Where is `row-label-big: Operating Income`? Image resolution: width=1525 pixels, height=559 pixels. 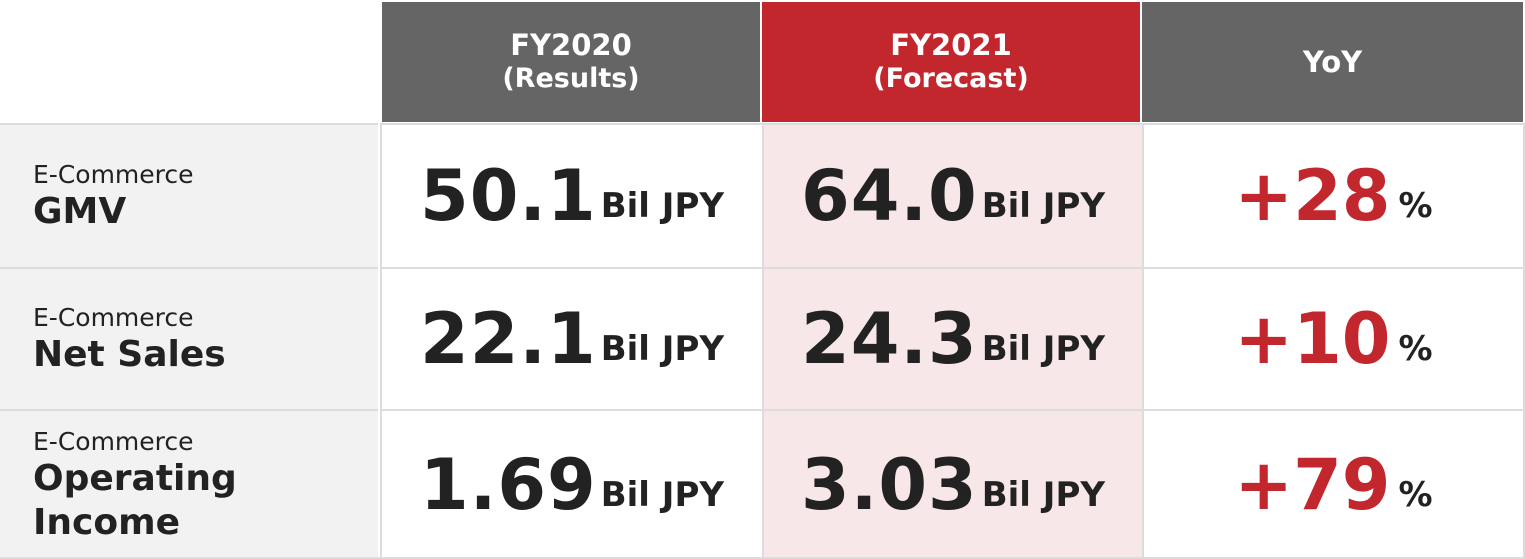
row-label-big: Operating Income is located at coordinates (135, 500).